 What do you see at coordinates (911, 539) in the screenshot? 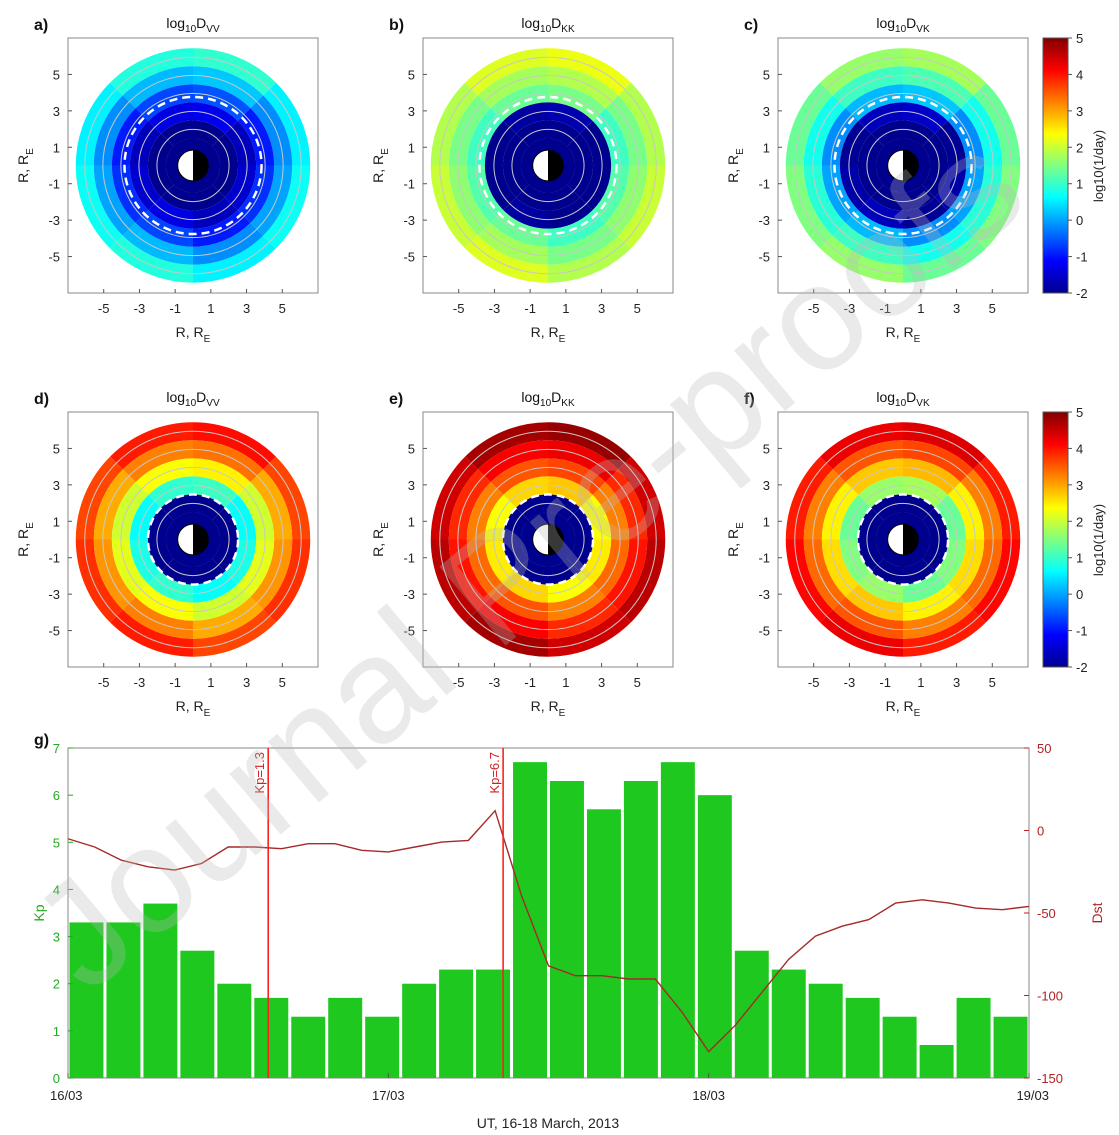
I see `earth-nightside` at bounding box center [911, 539].